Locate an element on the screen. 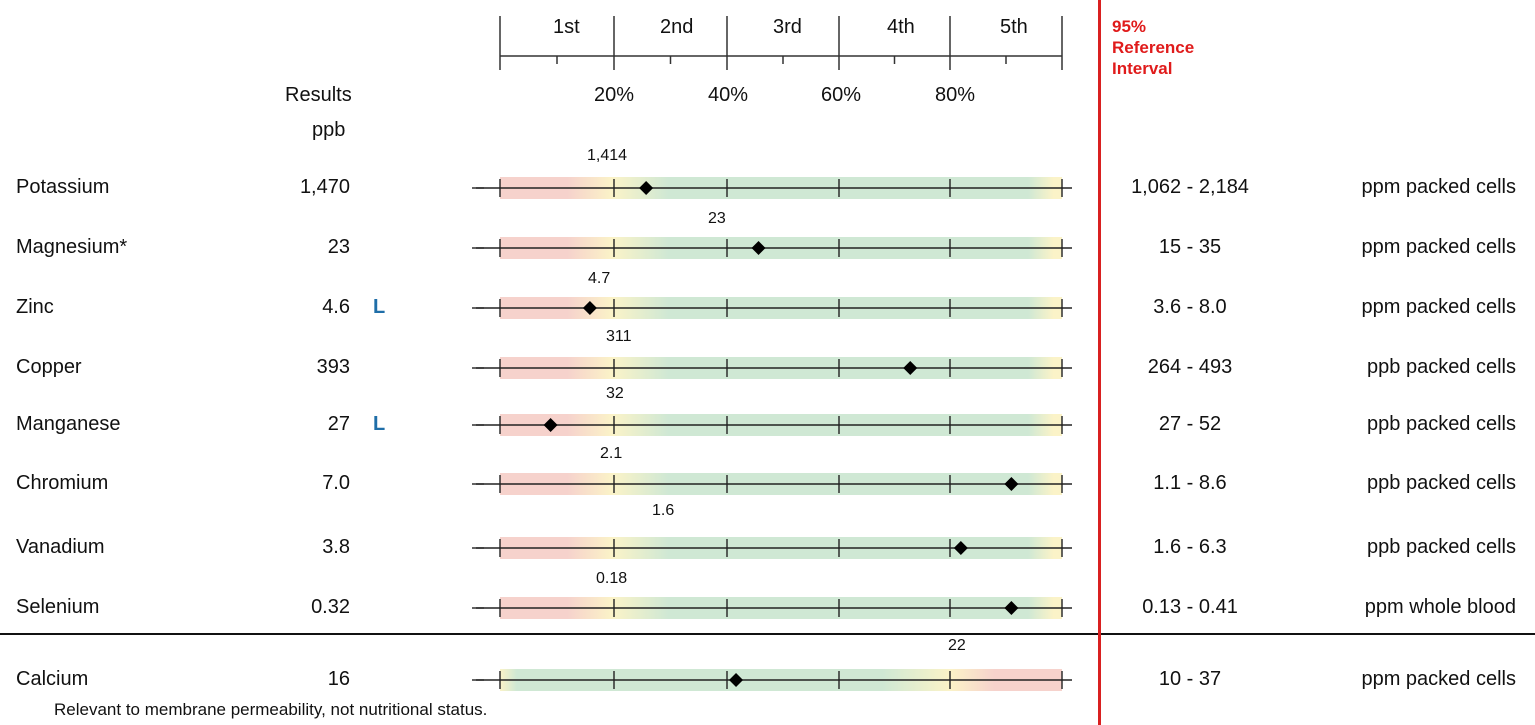 This screenshot has height=725, width=1535. units-label: ppb is located at coordinates (329, 130).